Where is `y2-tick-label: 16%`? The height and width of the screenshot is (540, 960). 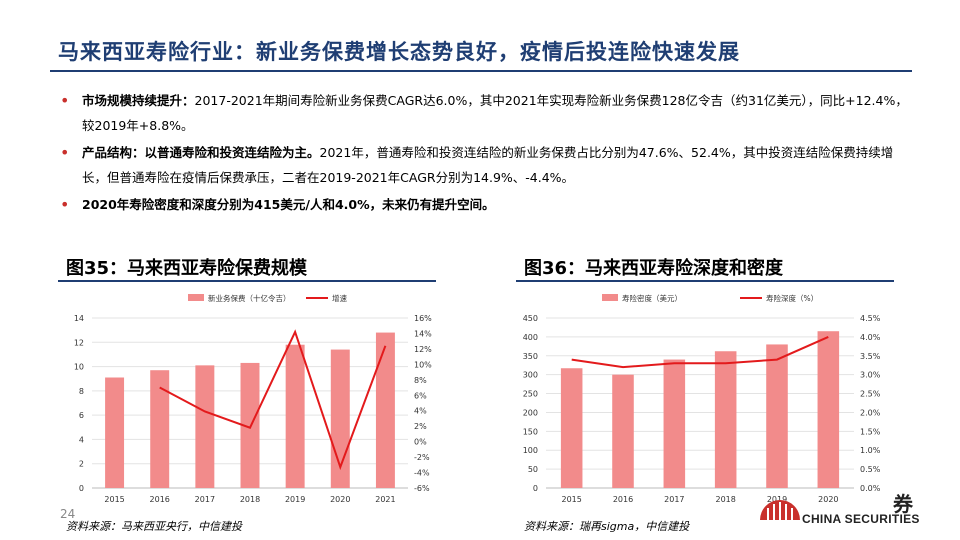 y2-tick-label: 16% is located at coordinates (423, 318).